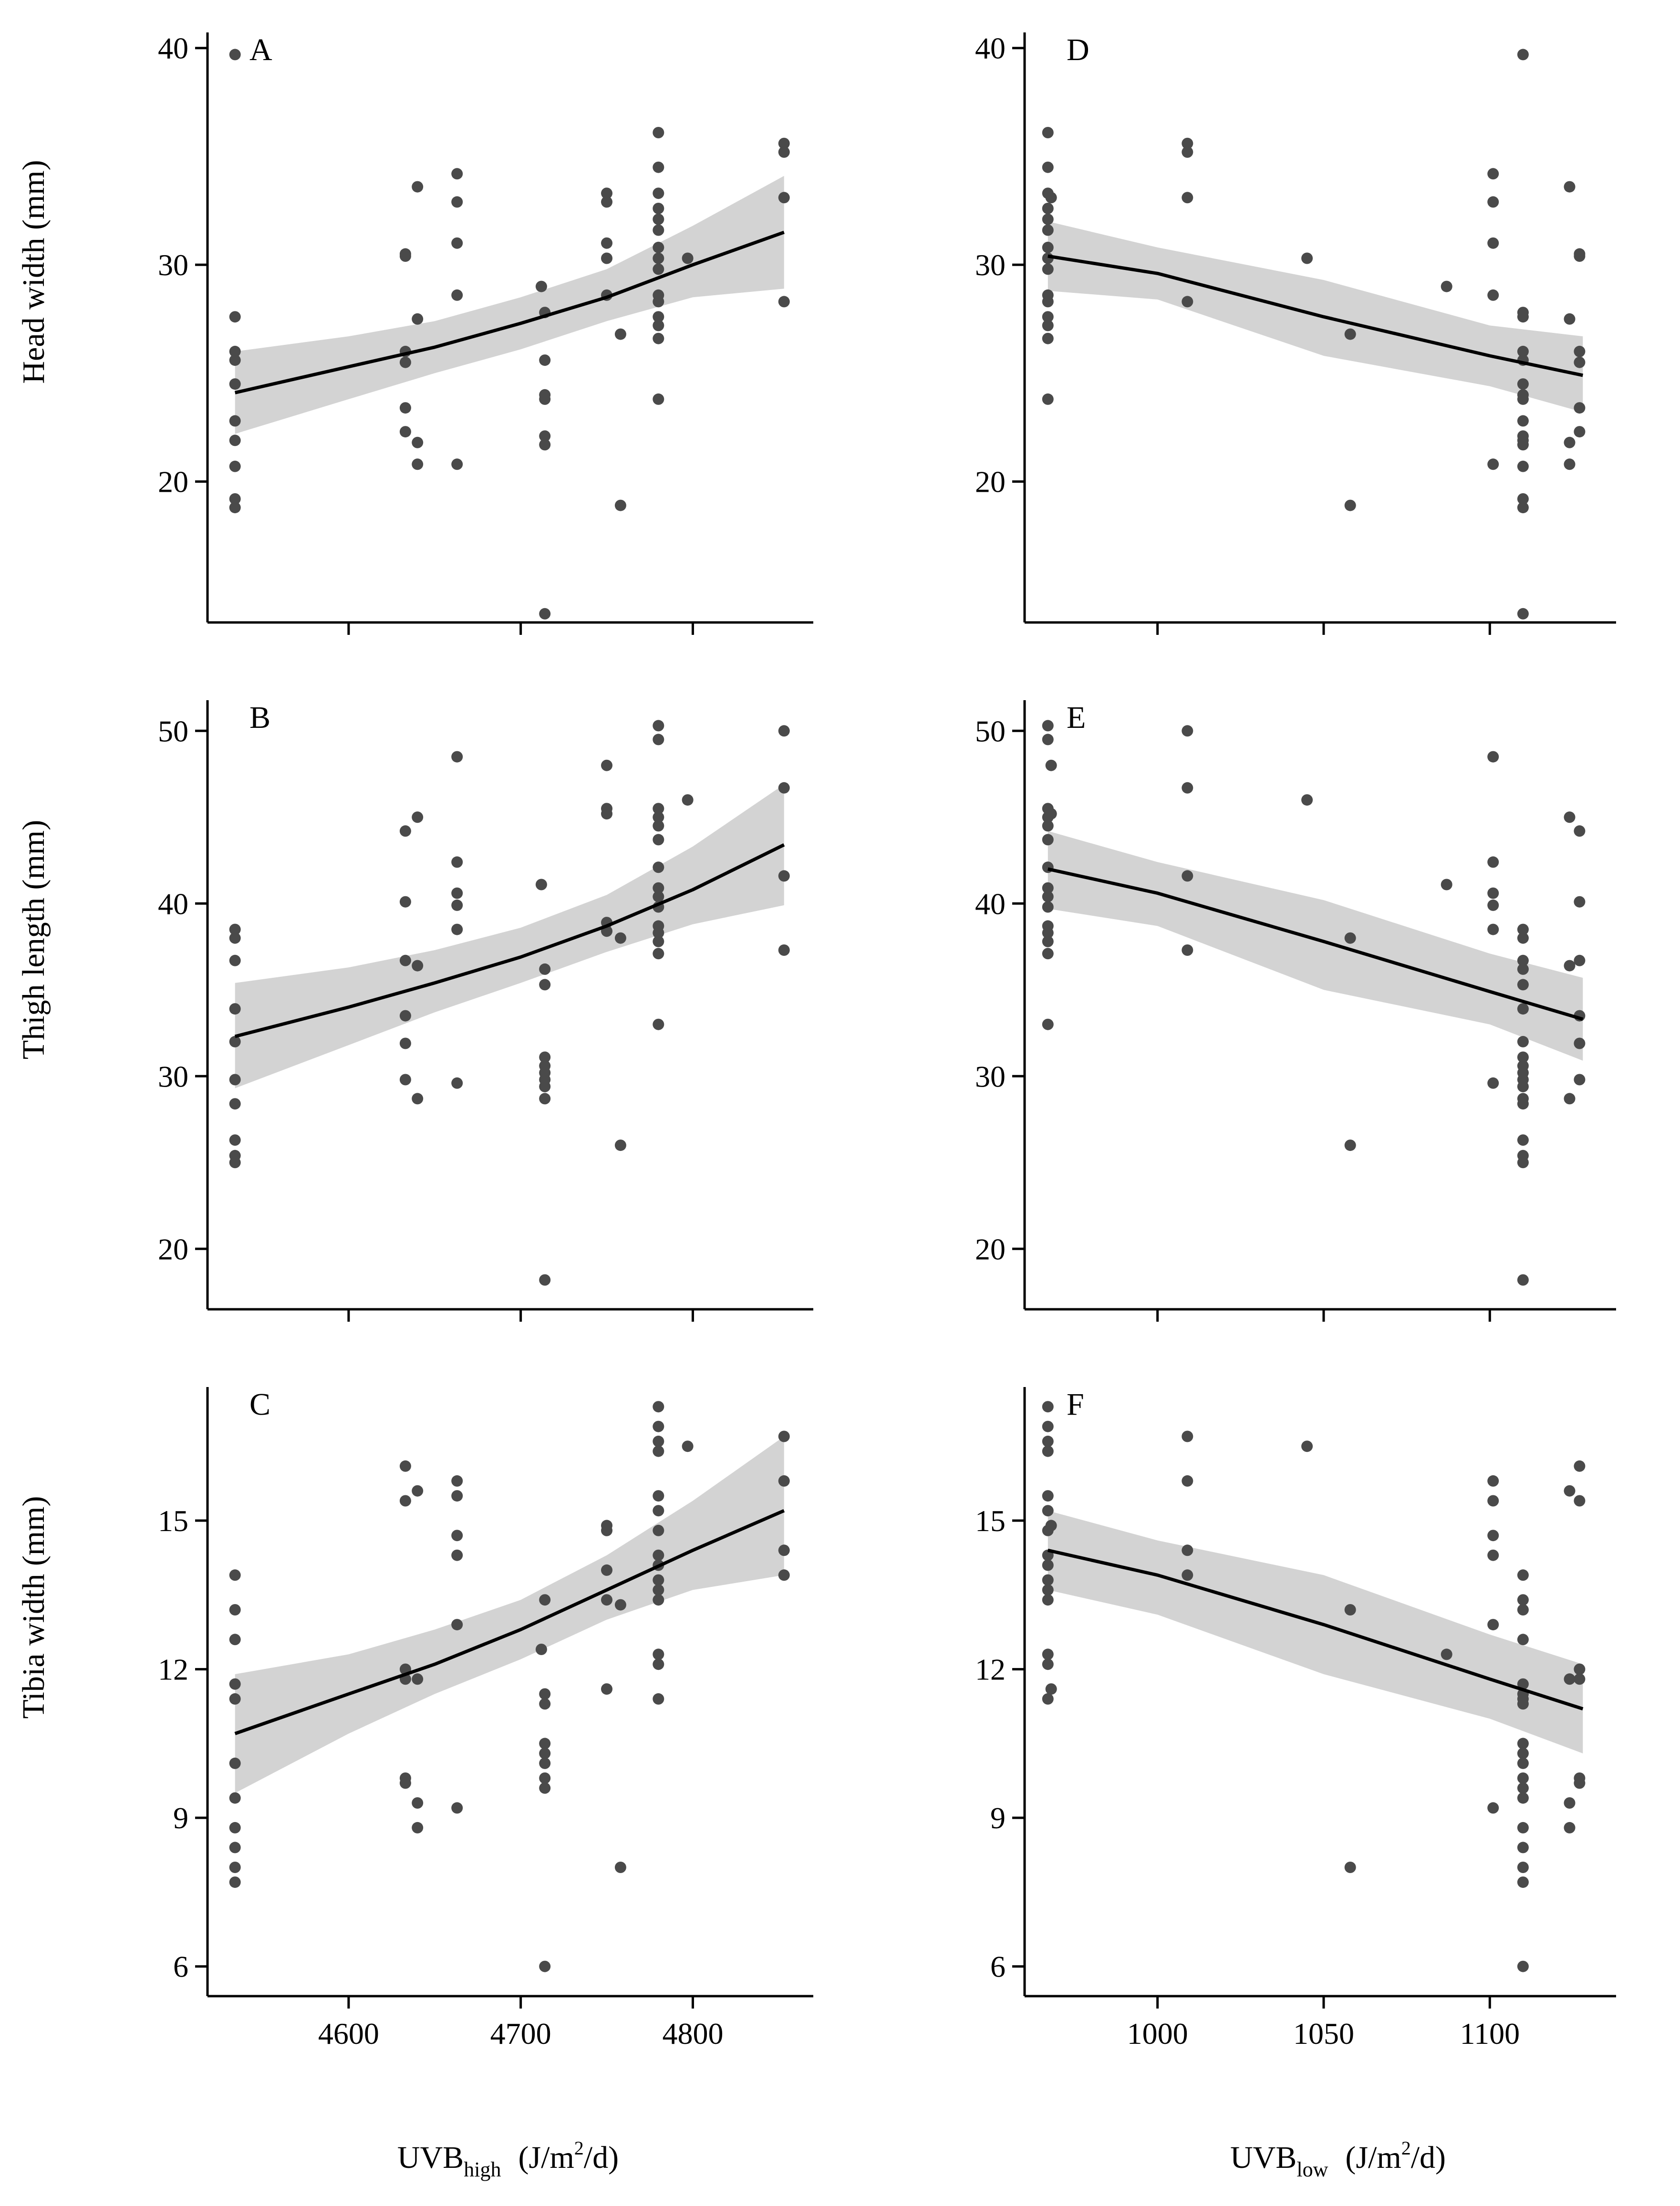 This screenshot has height=2206, width=1680. Describe the element at coordinates (510, 1003) in the screenshot. I see `panel-b-points` at that location.